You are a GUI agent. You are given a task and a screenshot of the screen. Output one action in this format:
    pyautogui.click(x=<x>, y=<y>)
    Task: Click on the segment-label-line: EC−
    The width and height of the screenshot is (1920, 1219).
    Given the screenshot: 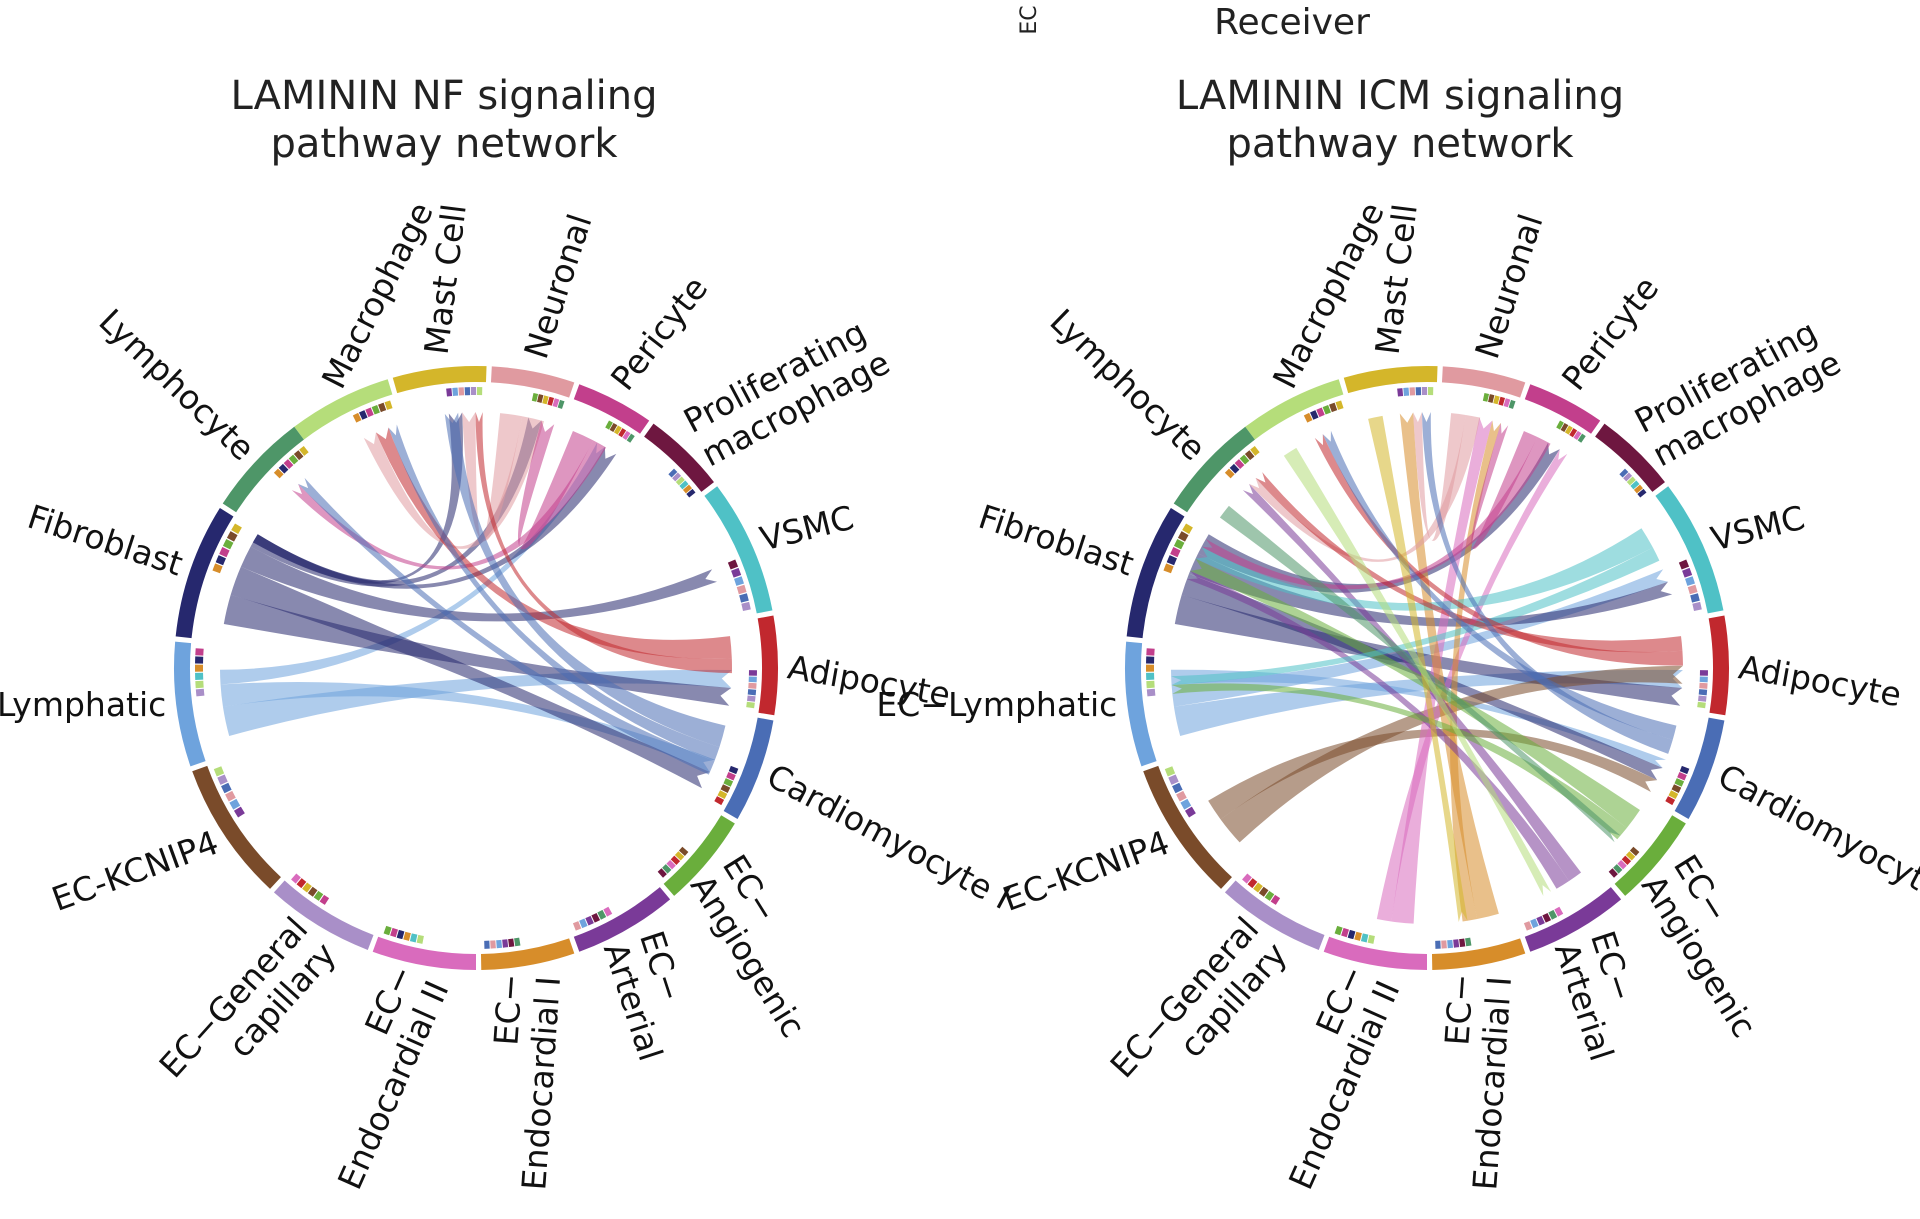 What is the action you would take?
    pyautogui.click(x=508, y=1010)
    